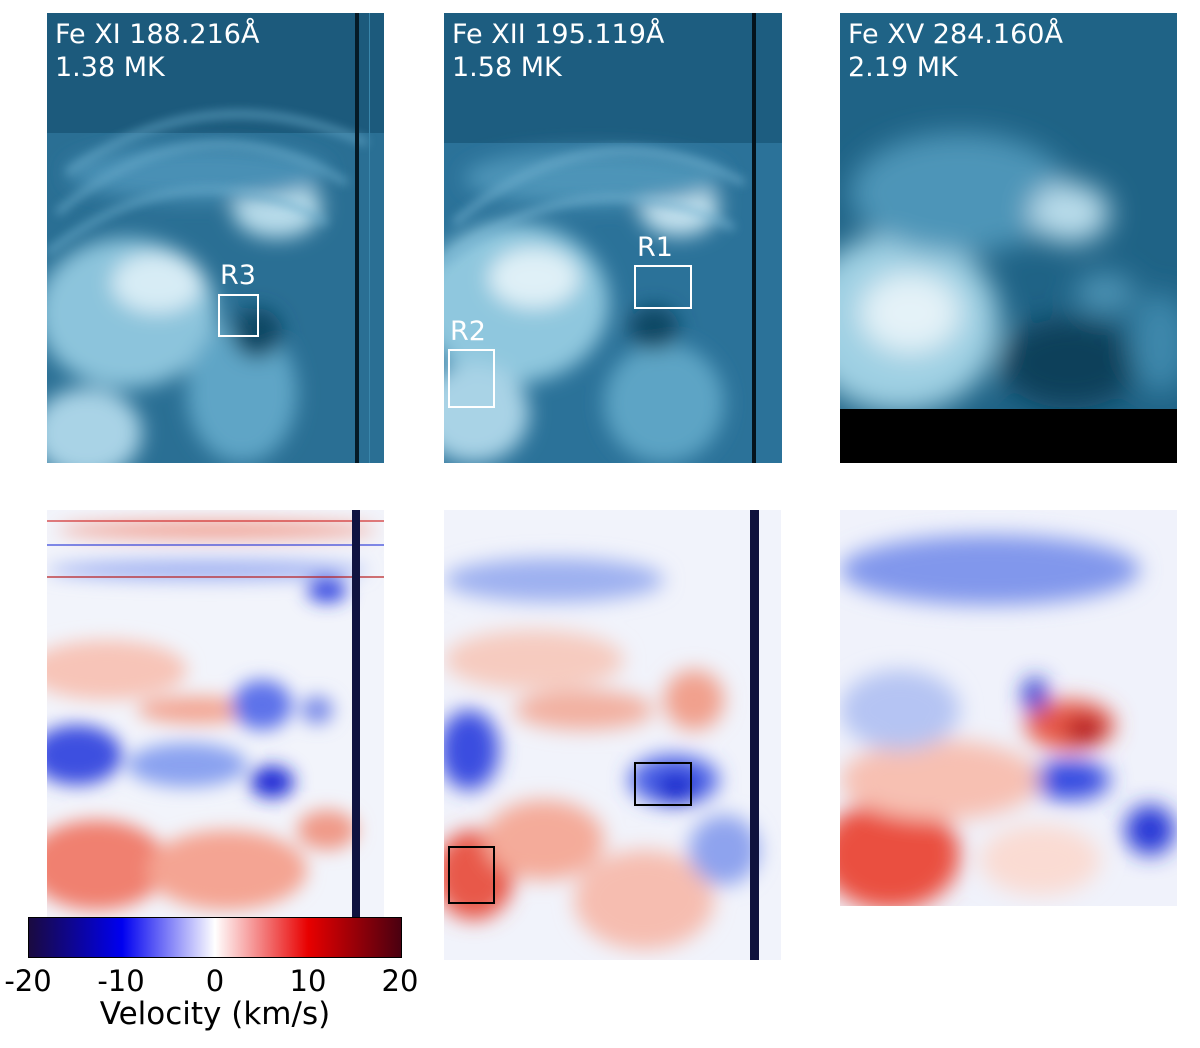 This screenshot has width=1200, height=1048. Describe the element at coordinates (468, 331) in the screenshot. I see `region-r2-label: R2` at that location.